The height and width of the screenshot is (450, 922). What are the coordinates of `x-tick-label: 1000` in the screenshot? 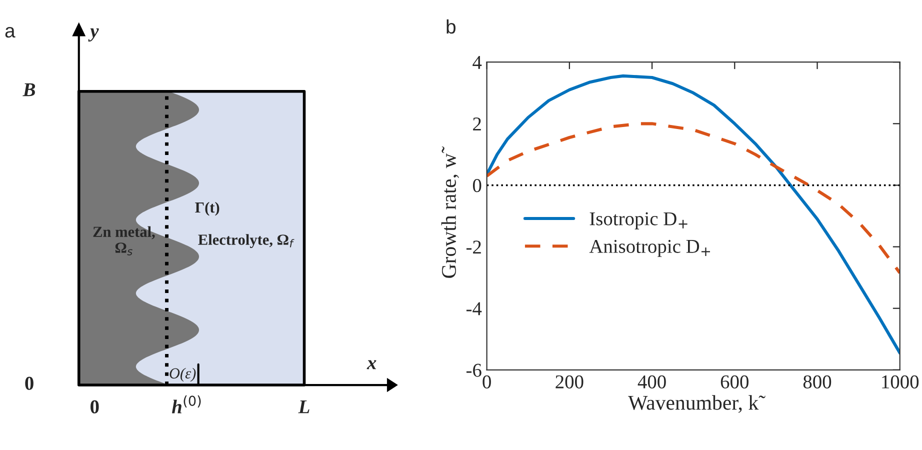 It's located at (900, 381).